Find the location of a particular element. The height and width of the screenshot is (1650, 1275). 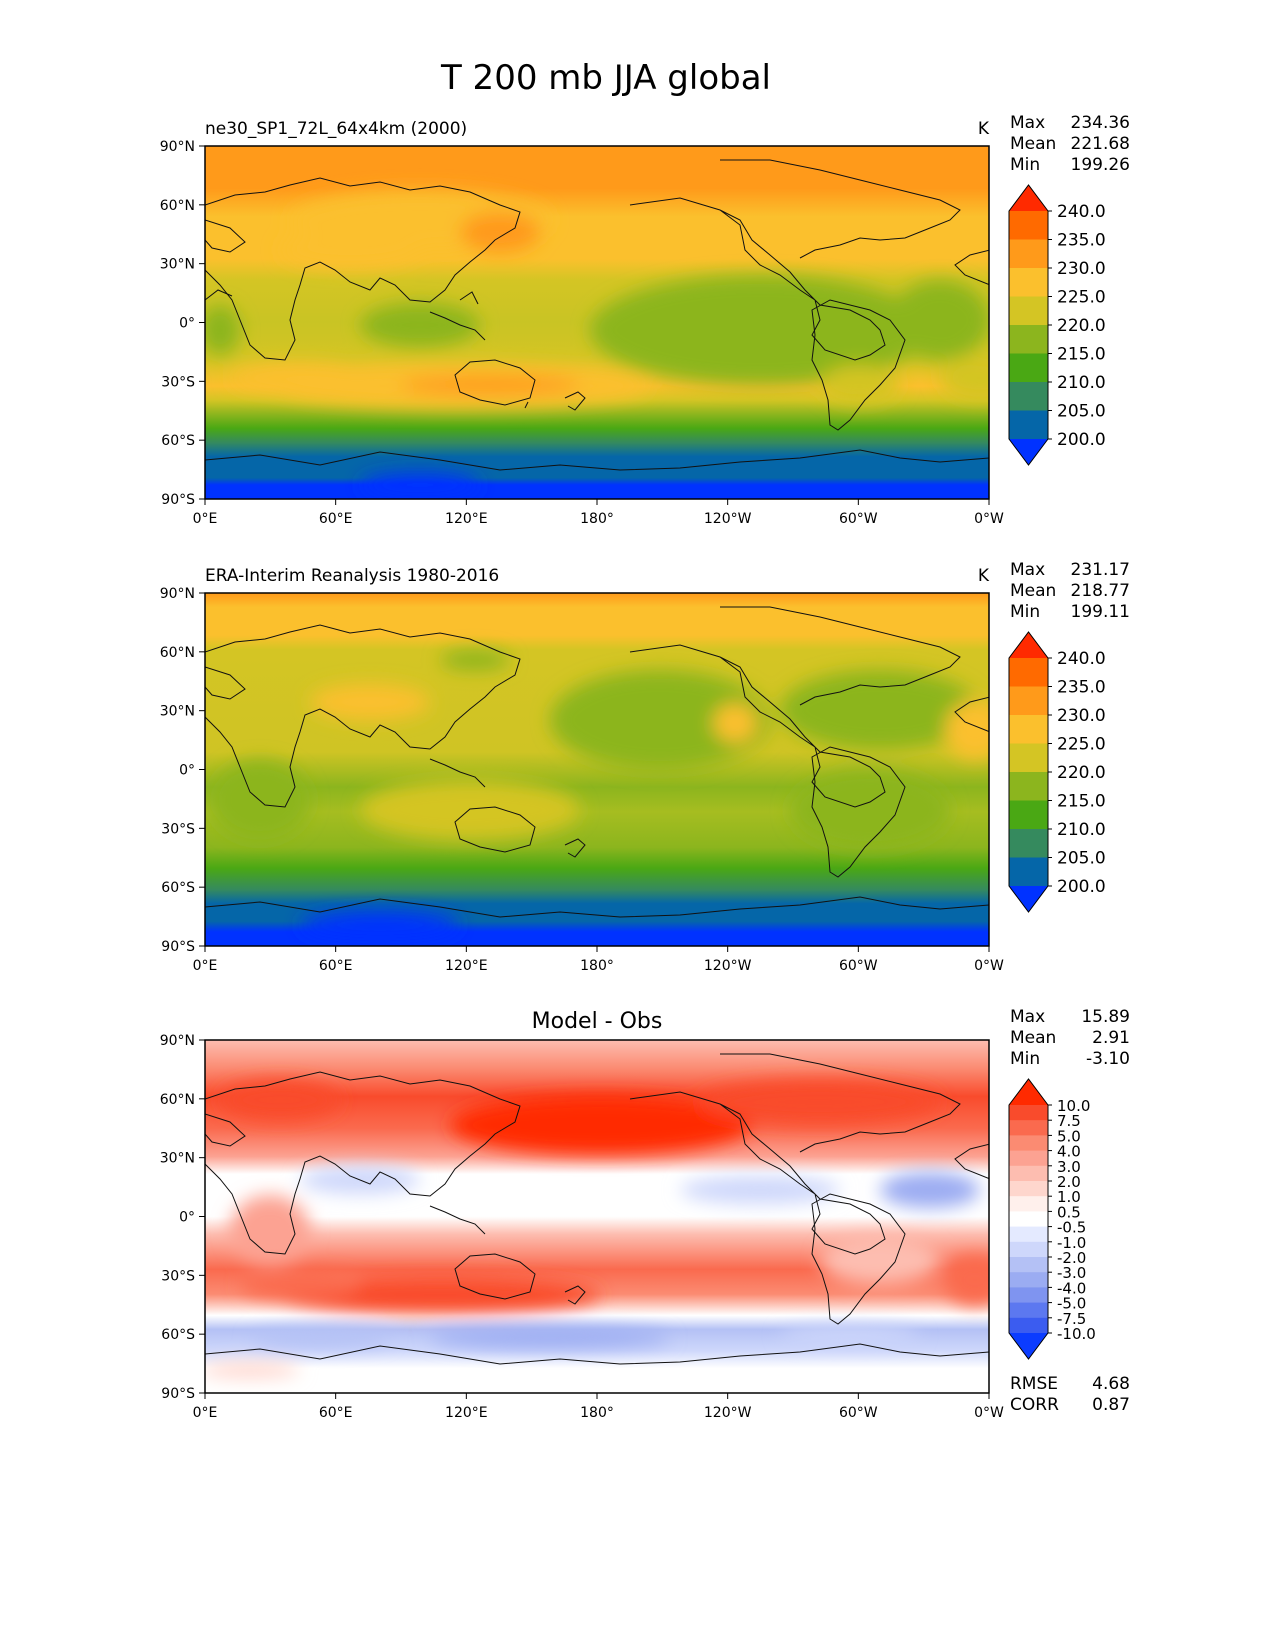

stat-min-value: 199.11 is located at coordinates (1100, 612).